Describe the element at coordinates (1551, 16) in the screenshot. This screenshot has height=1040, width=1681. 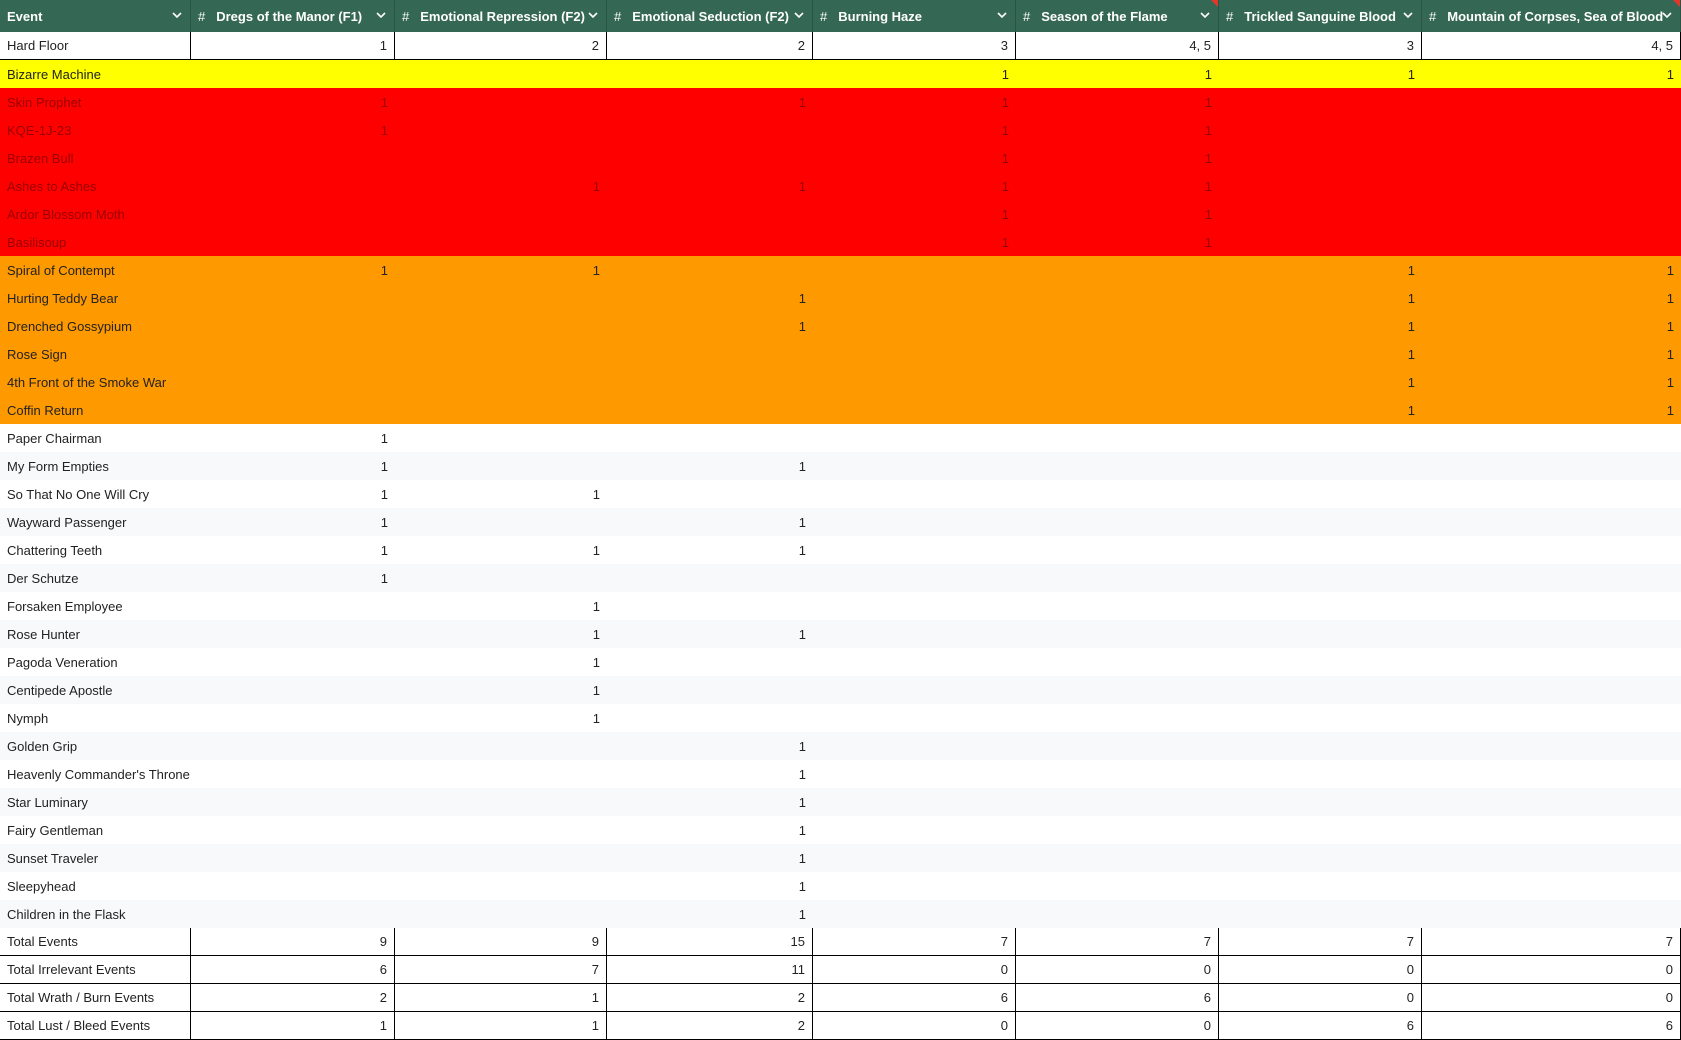
I see `column-header: # Mountain of Corpses, Sea of Blood` at that location.